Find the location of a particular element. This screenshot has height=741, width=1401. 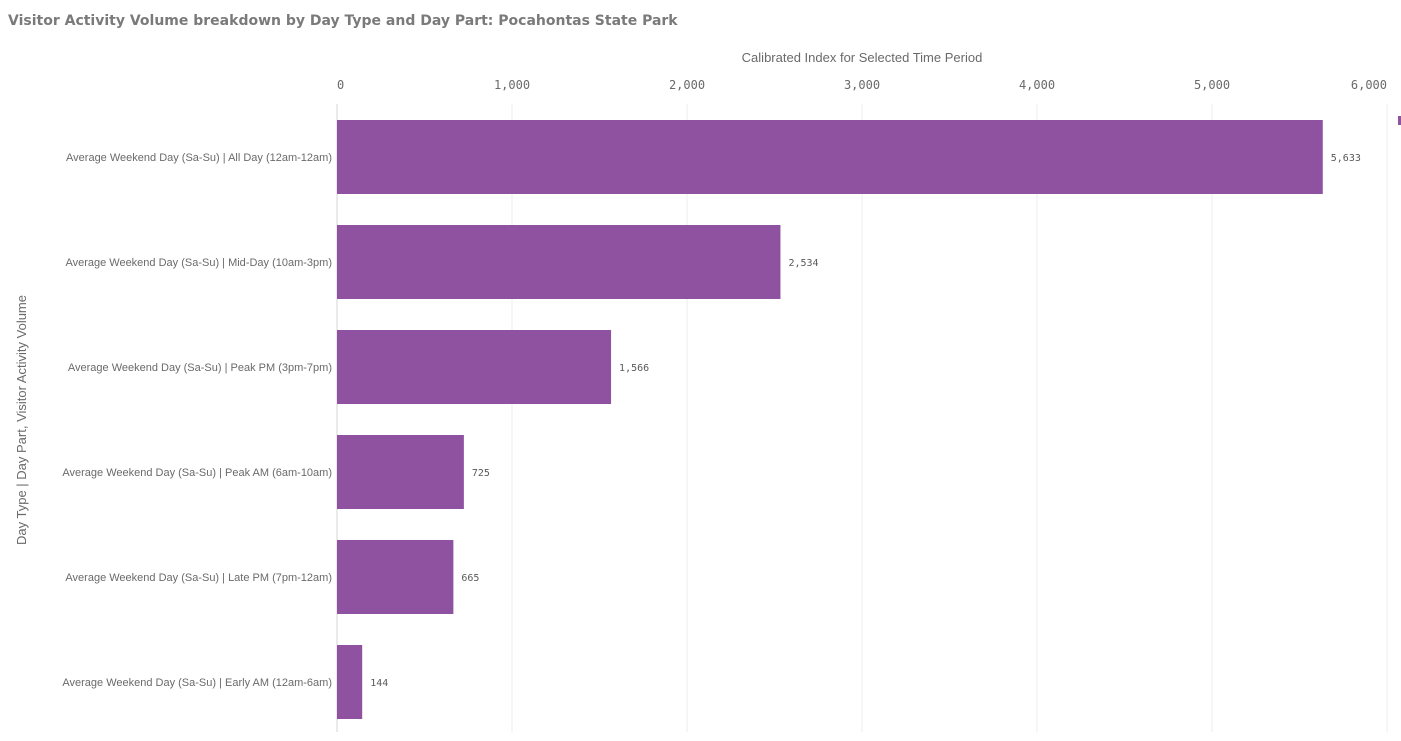

data-label: 665 is located at coordinates (470, 578).